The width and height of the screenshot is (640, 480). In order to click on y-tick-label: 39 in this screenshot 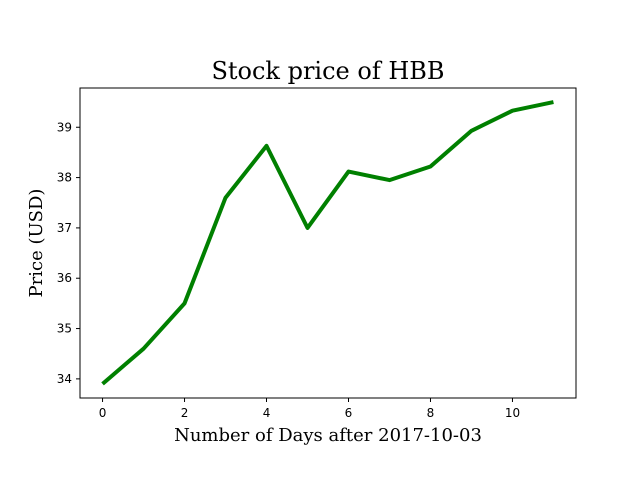, I will do `click(64, 127)`.